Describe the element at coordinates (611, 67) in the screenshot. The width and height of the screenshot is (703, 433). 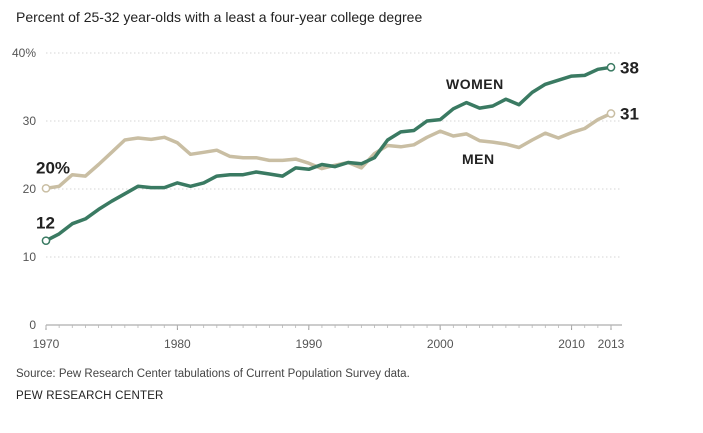
I see `end-marker-women` at that location.